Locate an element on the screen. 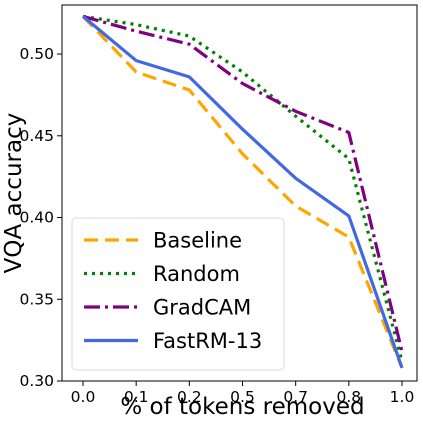  legend-label: FastRM-13 is located at coordinates (207, 341).